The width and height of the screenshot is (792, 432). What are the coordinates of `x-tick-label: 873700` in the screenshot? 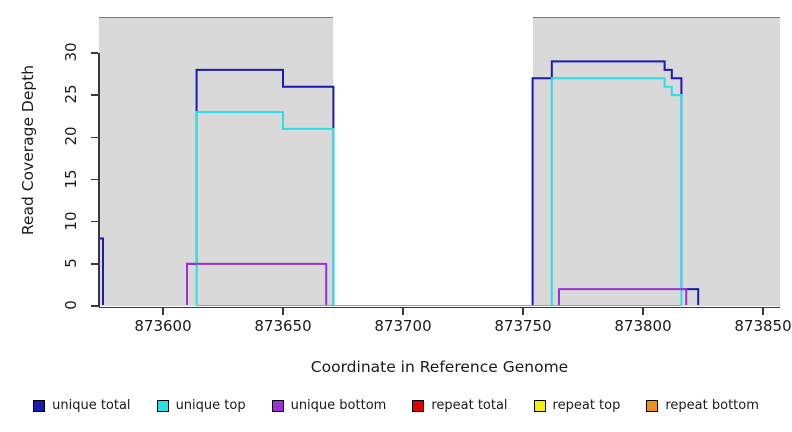 It's located at (403, 326).